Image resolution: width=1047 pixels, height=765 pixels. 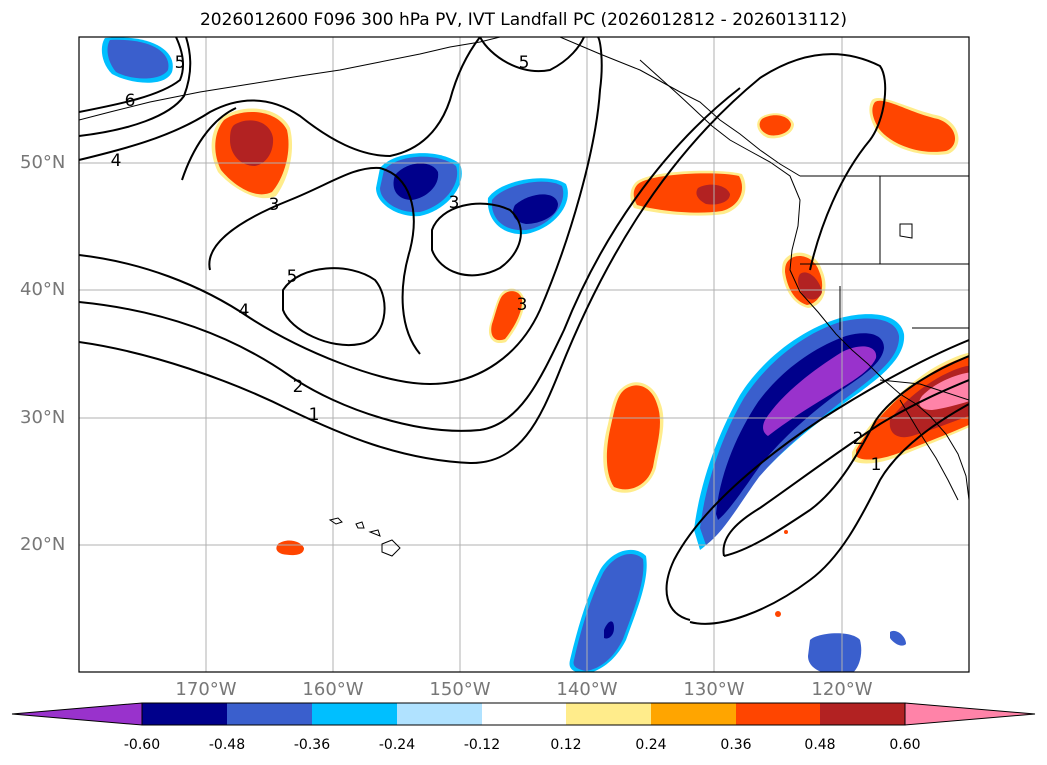 I want to click on colorbar-tick: -0.24, so click(x=397, y=745).